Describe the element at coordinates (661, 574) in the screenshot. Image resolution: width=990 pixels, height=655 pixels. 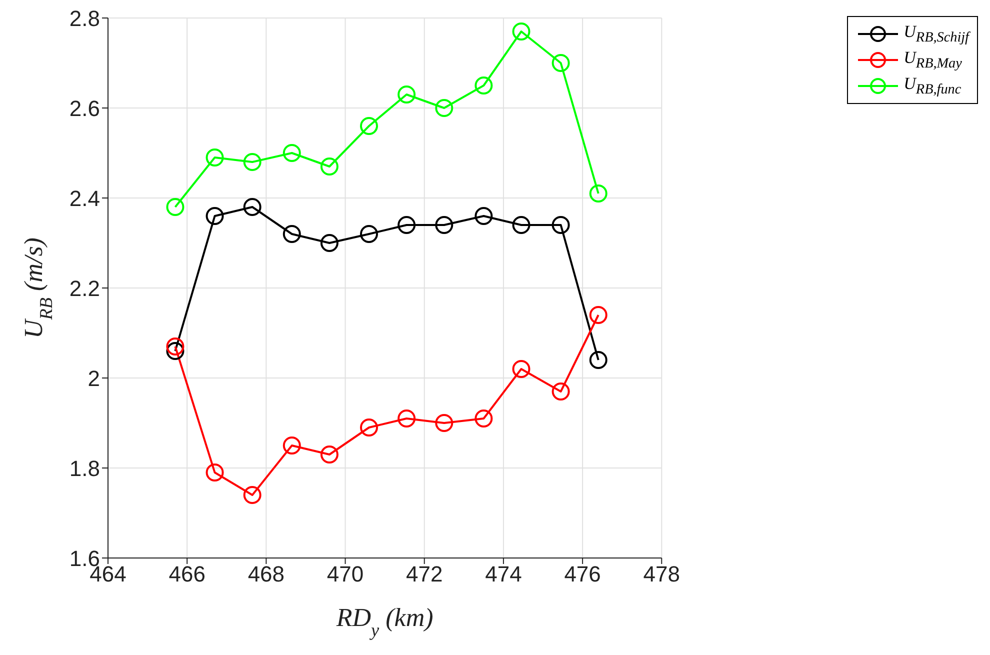
I see `x-tick-label: 478` at that location.